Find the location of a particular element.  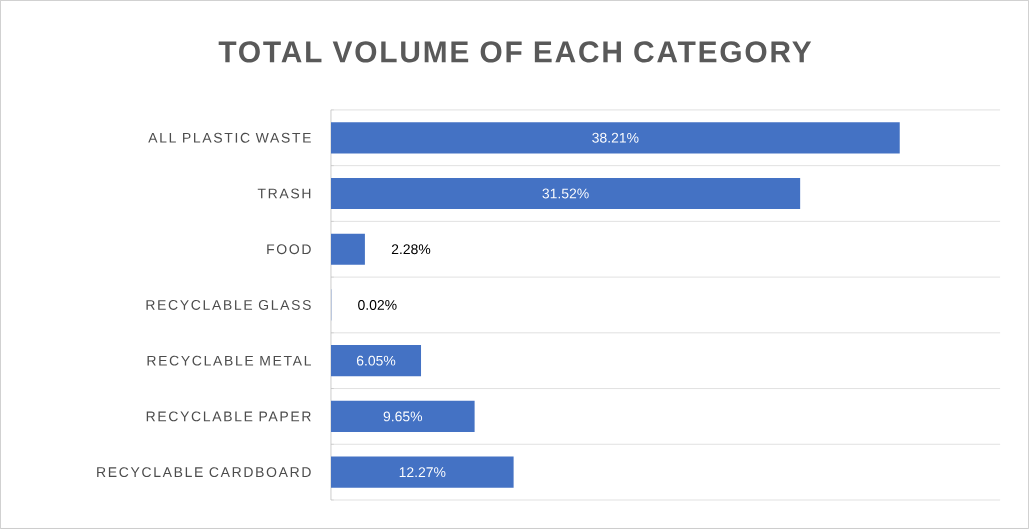

data-label: 38.21% is located at coordinates (615, 137).